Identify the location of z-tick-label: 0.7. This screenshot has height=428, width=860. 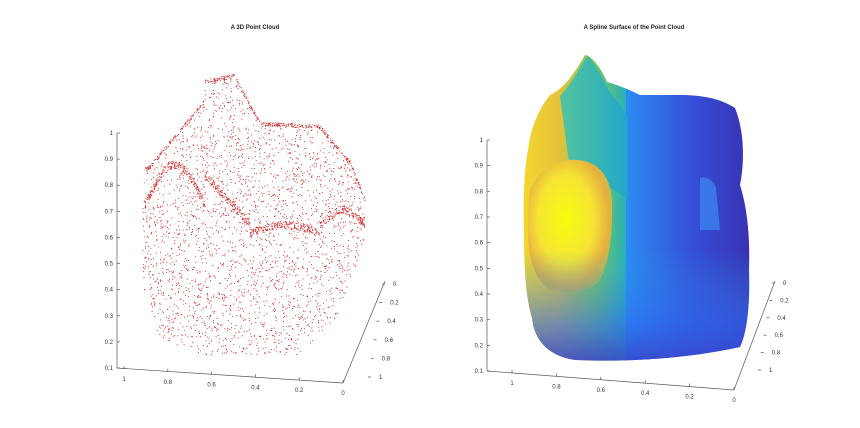
(109, 212).